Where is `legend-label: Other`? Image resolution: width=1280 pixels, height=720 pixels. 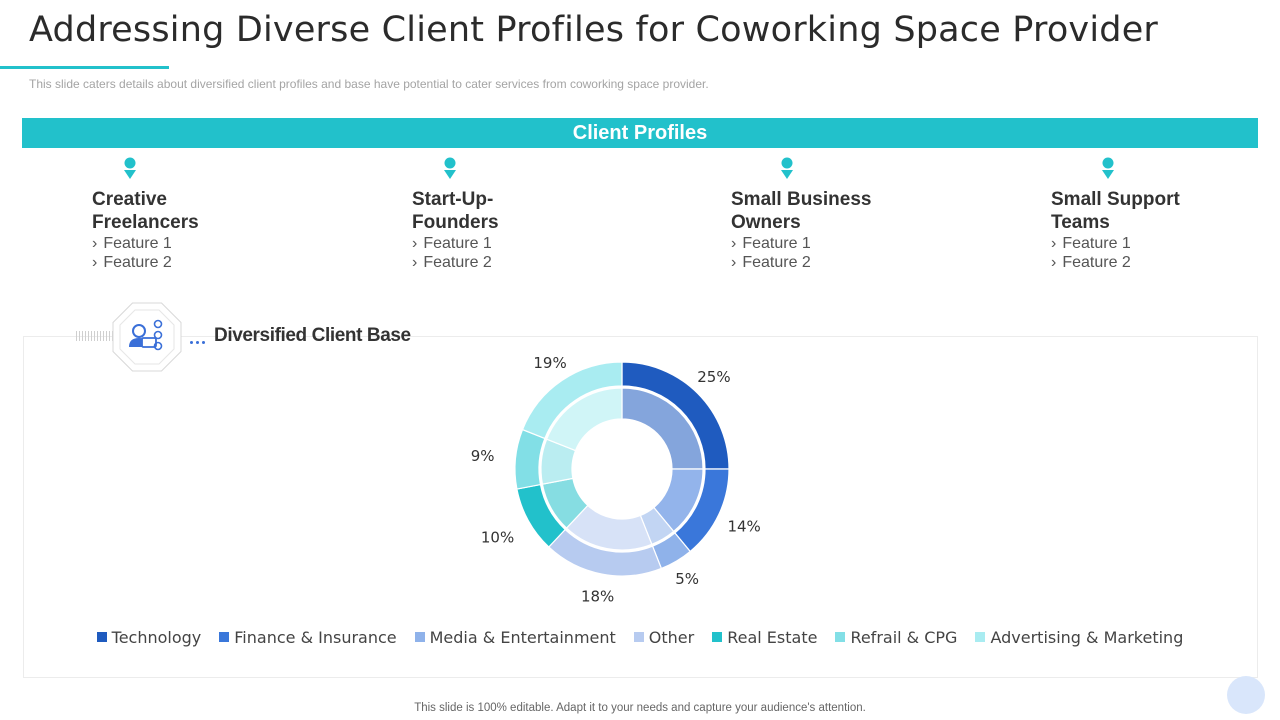 legend-label: Other is located at coordinates (671, 637).